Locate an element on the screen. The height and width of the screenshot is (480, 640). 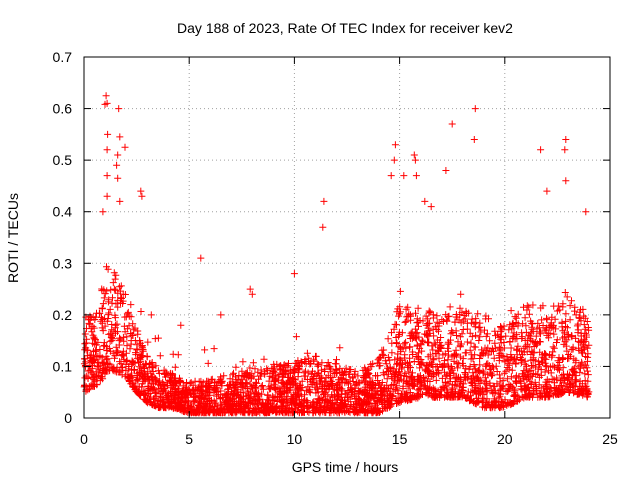
y-tick-label: 0.3 is located at coordinates (63, 263).